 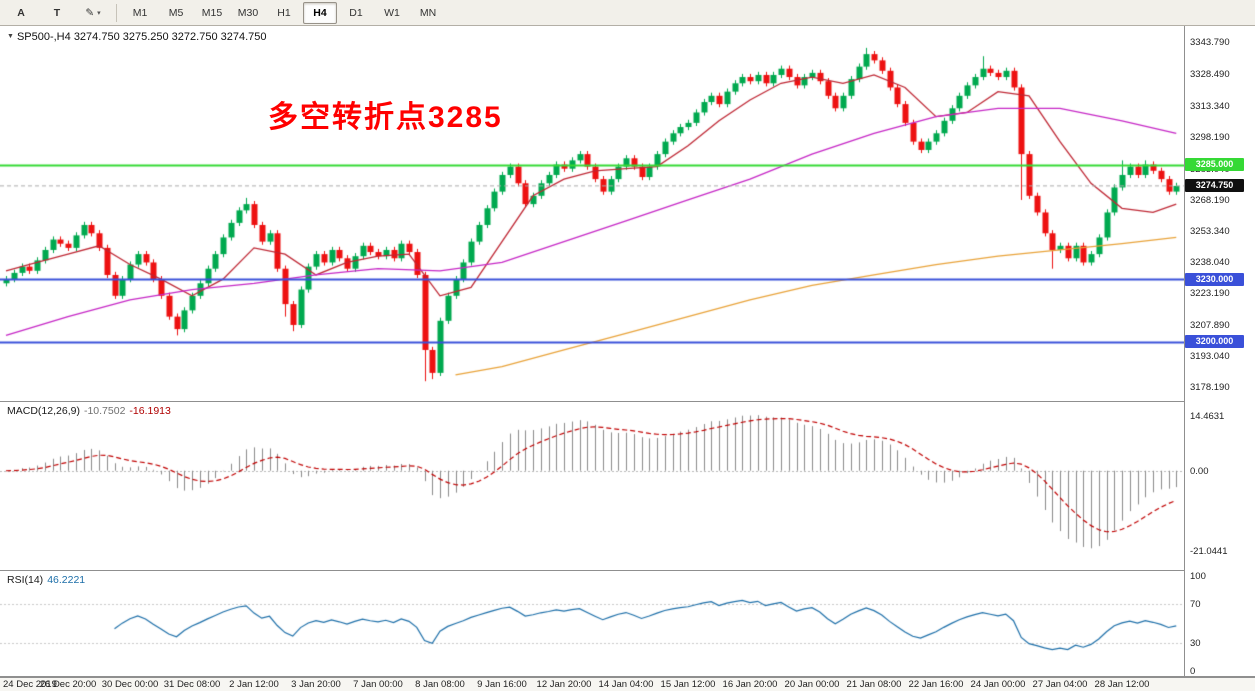 What do you see at coordinates (1199, 471) in the screenshot?
I see `price-tick-label: 0.00` at bounding box center [1199, 471].